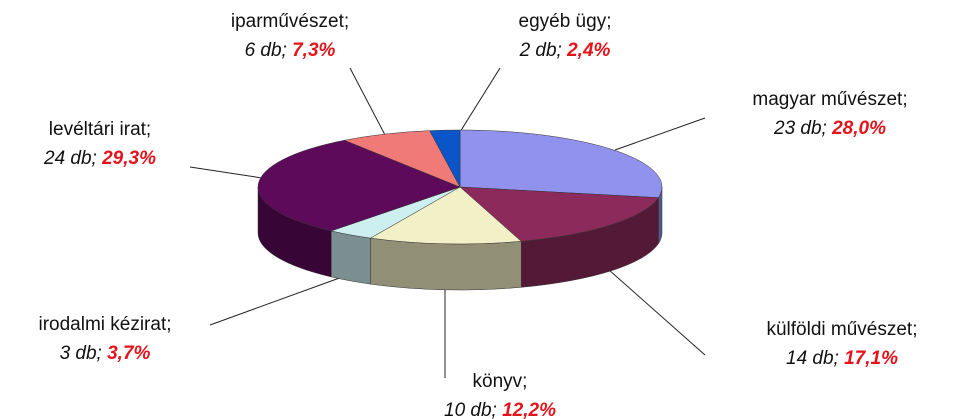  What do you see at coordinates (500, 381) in the screenshot?
I see `slice-label: könyv;` at bounding box center [500, 381].